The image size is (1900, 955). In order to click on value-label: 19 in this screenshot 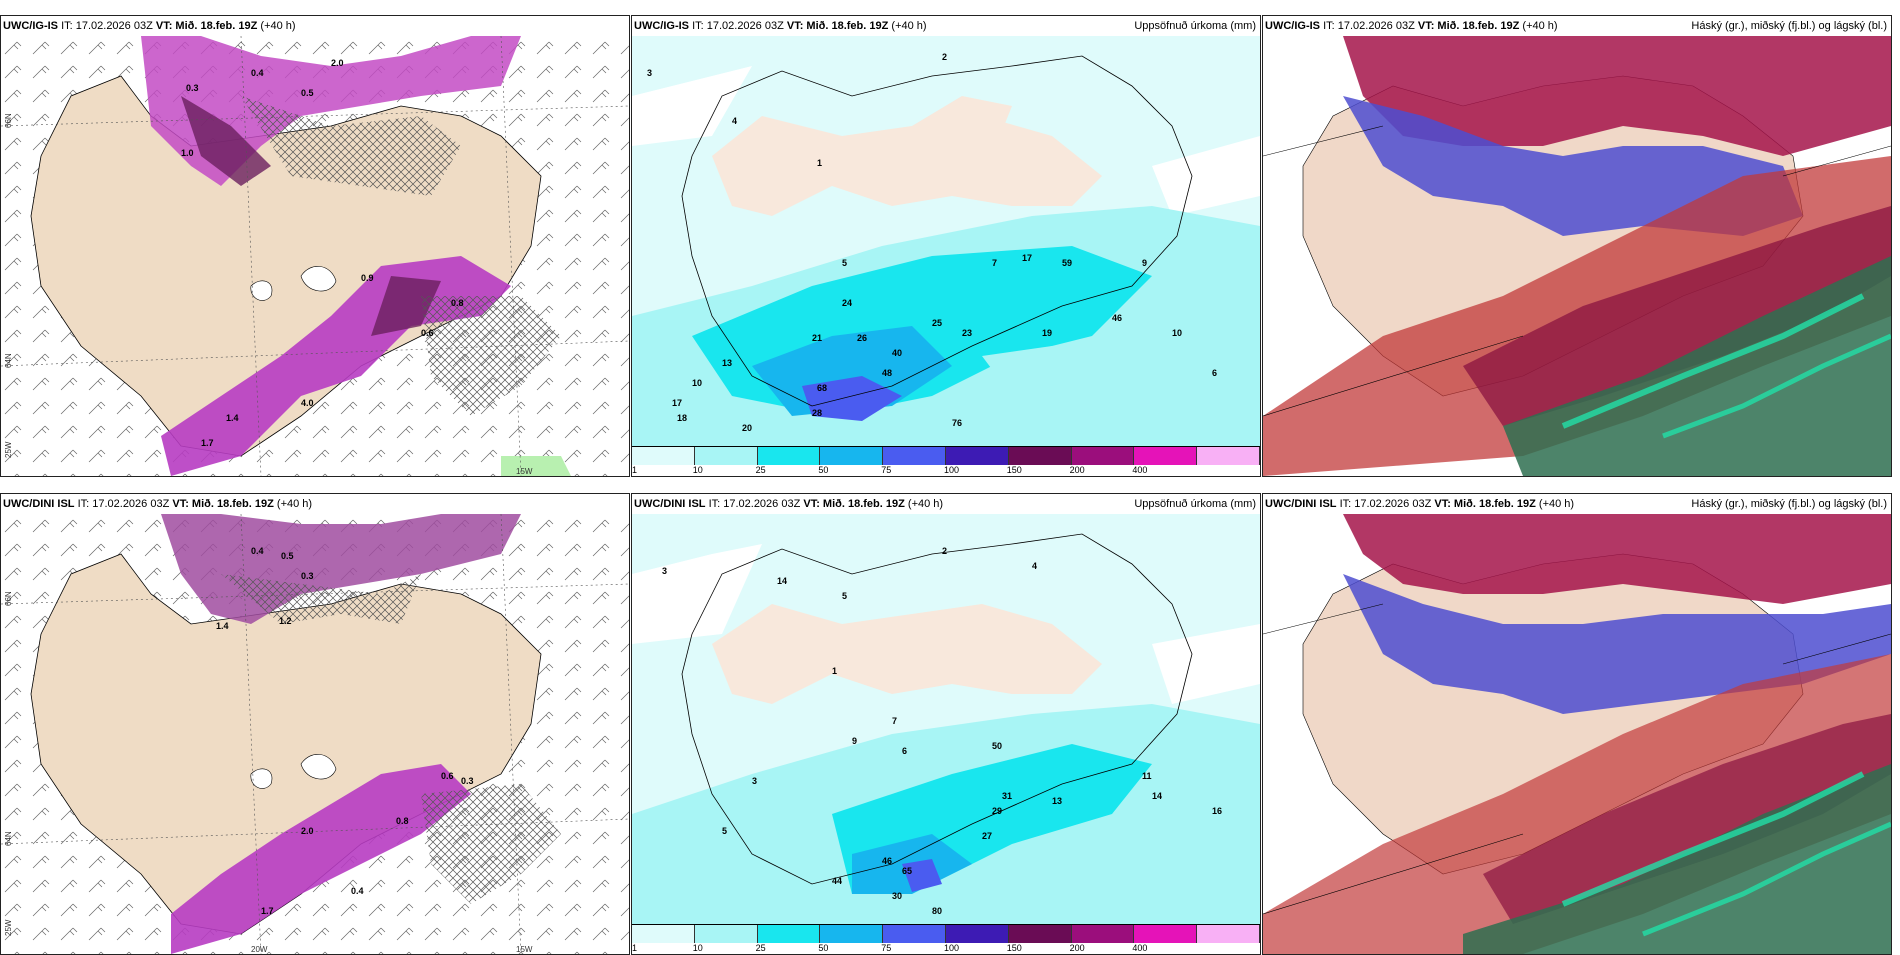, I will do `click(1047, 333)`.